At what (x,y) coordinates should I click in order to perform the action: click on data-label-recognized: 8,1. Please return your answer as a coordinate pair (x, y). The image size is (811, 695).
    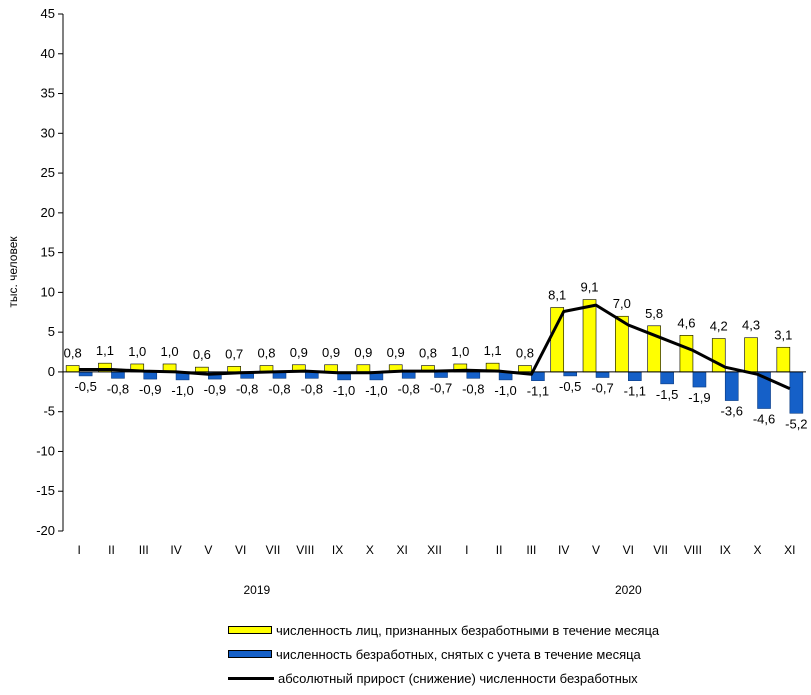
    Looking at the image, I should click on (557, 294).